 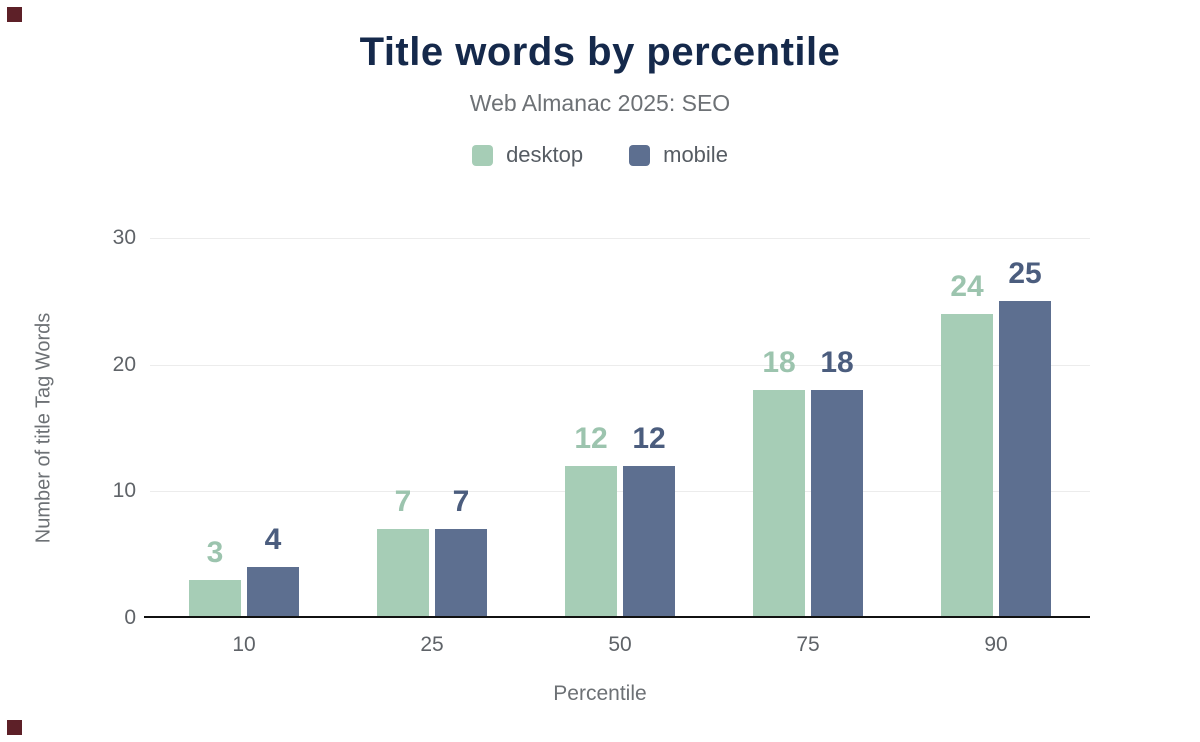 What do you see at coordinates (124, 364) in the screenshot?
I see `y-tick-20: 20` at bounding box center [124, 364].